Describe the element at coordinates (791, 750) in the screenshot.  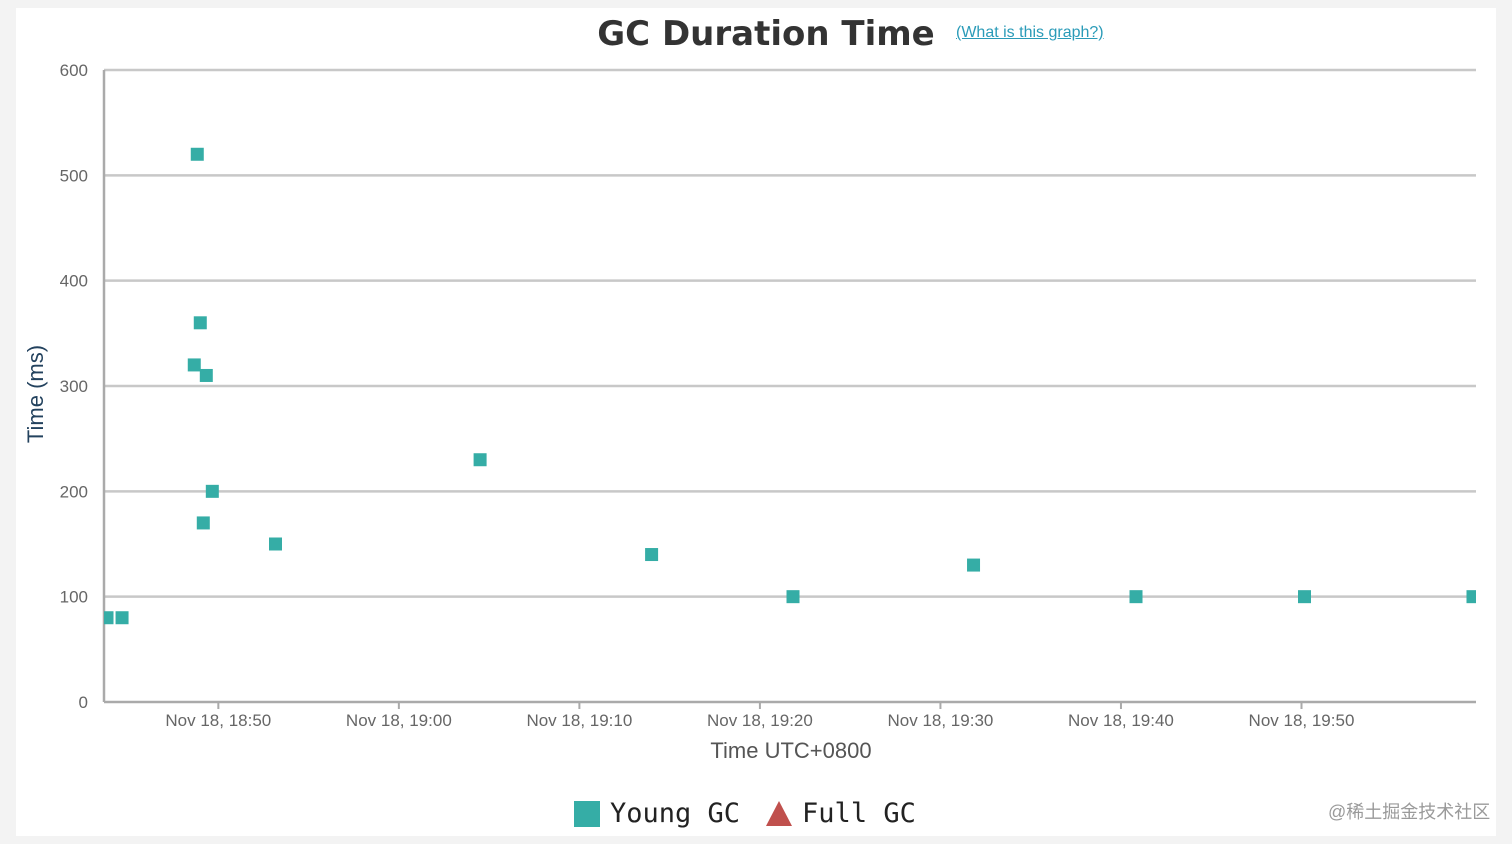
I see `x-axis-label: Time UTC+0800` at that location.